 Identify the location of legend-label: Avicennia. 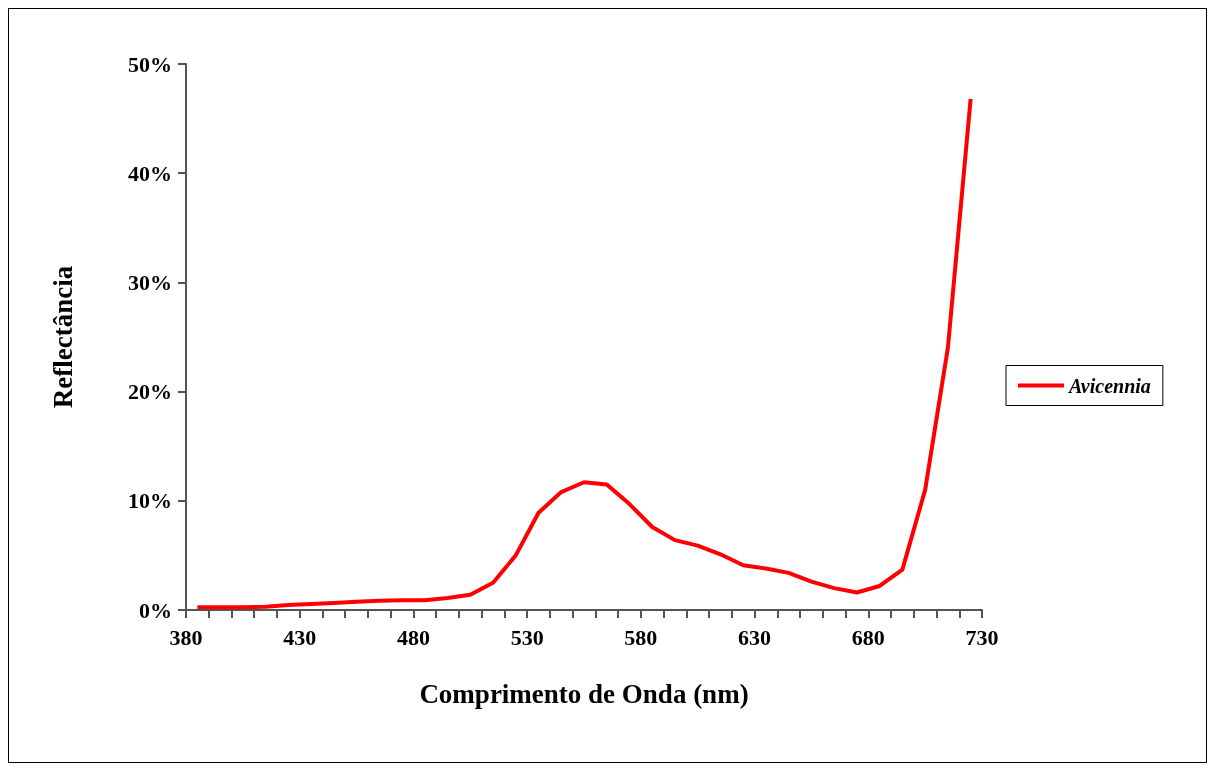
(1109, 385).